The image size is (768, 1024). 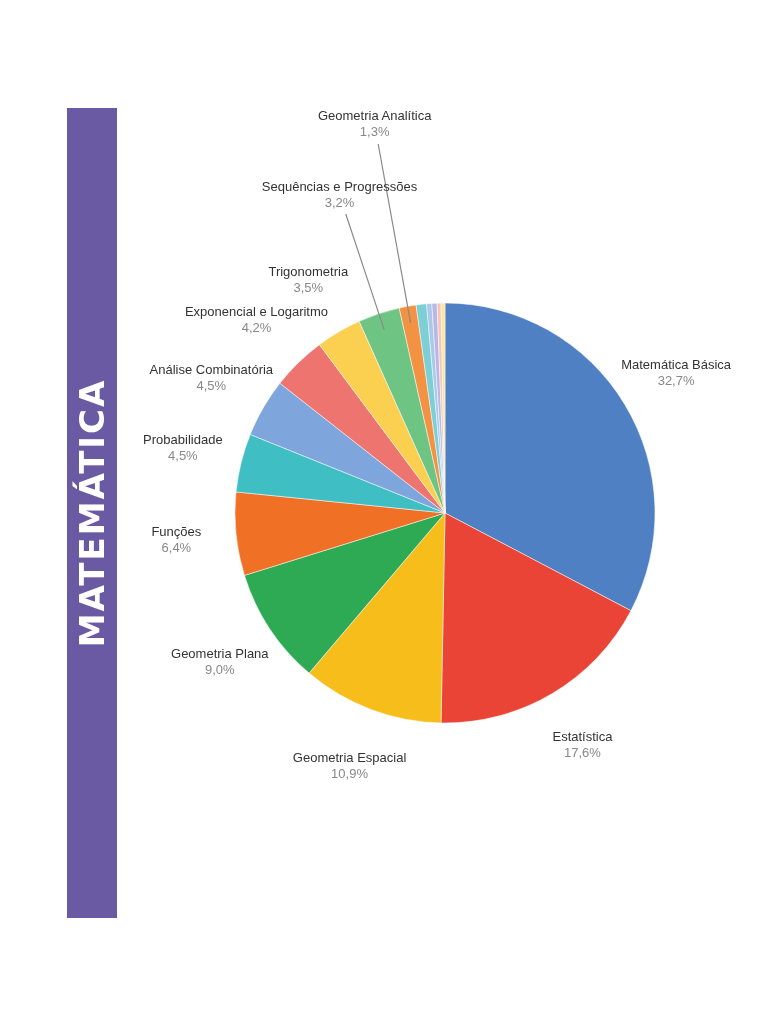 What do you see at coordinates (676, 381) in the screenshot?
I see `data-label: 32,7%` at bounding box center [676, 381].